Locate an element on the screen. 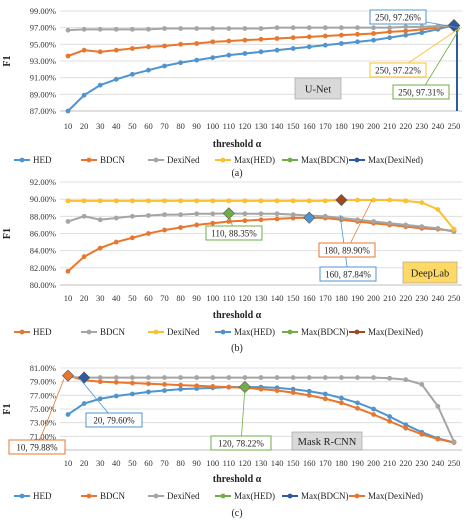 This screenshot has width=474, height=529. max-marker is located at coordinates (309, 217).